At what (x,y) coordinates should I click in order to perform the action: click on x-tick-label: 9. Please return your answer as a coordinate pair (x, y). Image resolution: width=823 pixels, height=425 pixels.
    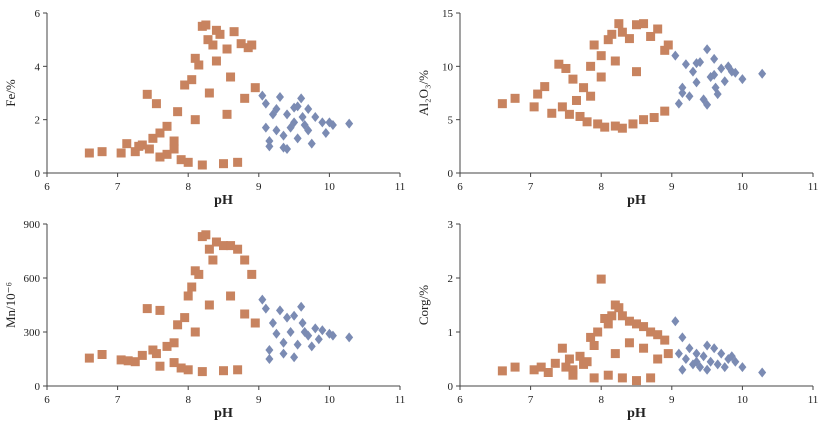
    Looking at the image, I should click on (259, 400).